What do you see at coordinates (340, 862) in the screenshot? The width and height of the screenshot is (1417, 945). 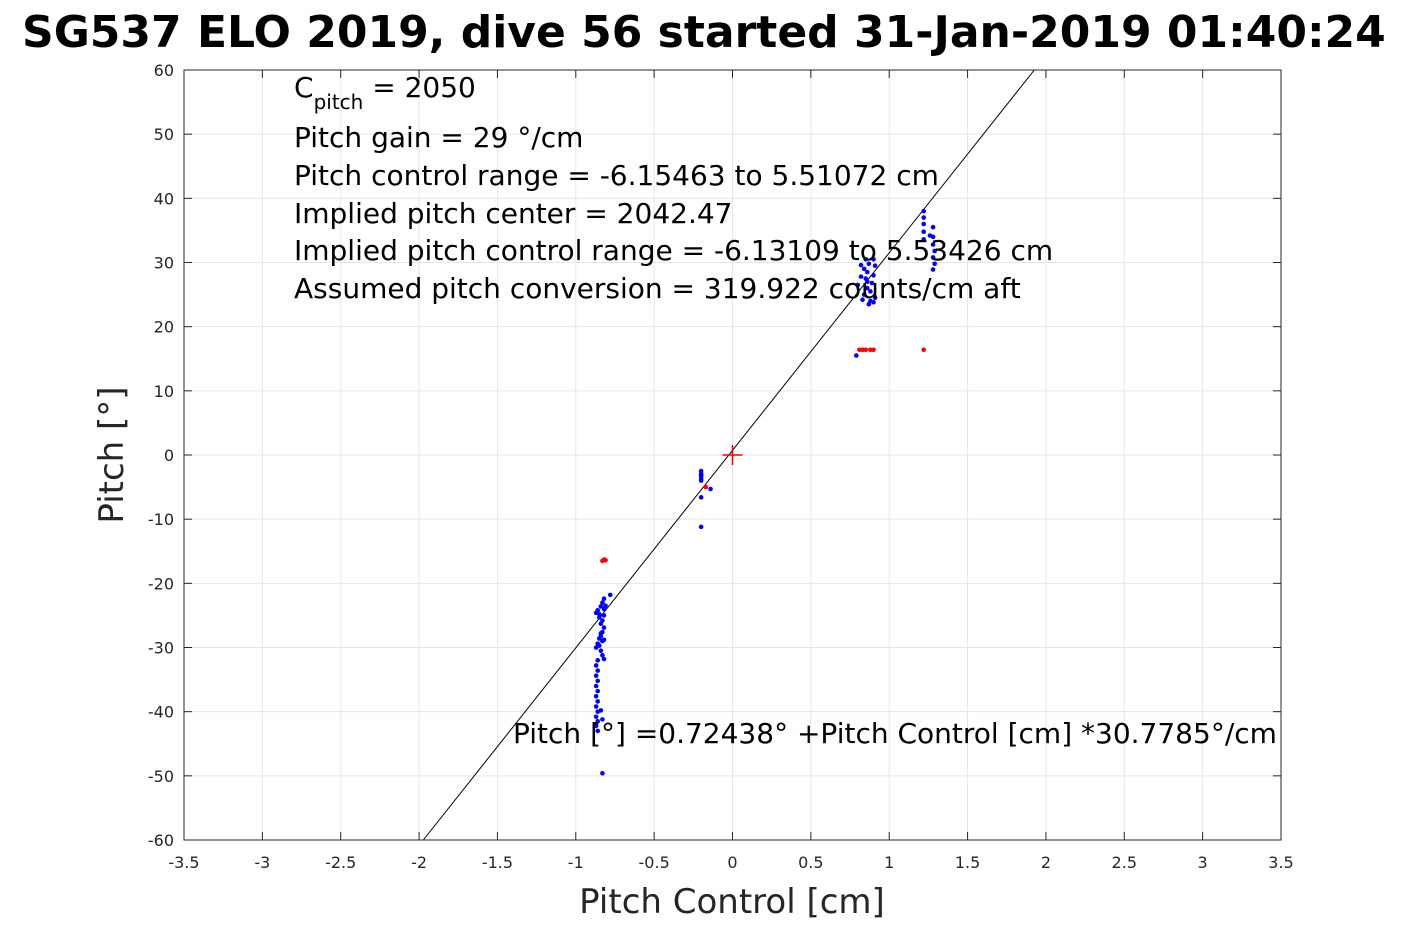 I see `x-tick-label: -2.5` at bounding box center [340, 862].